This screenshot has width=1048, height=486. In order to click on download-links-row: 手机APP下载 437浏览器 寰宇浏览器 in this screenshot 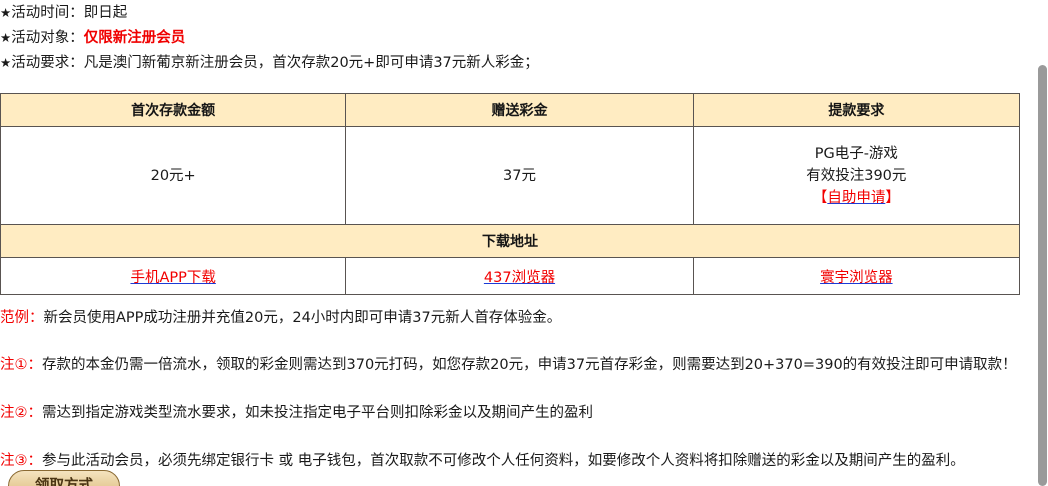, I will do `click(510, 276)`.